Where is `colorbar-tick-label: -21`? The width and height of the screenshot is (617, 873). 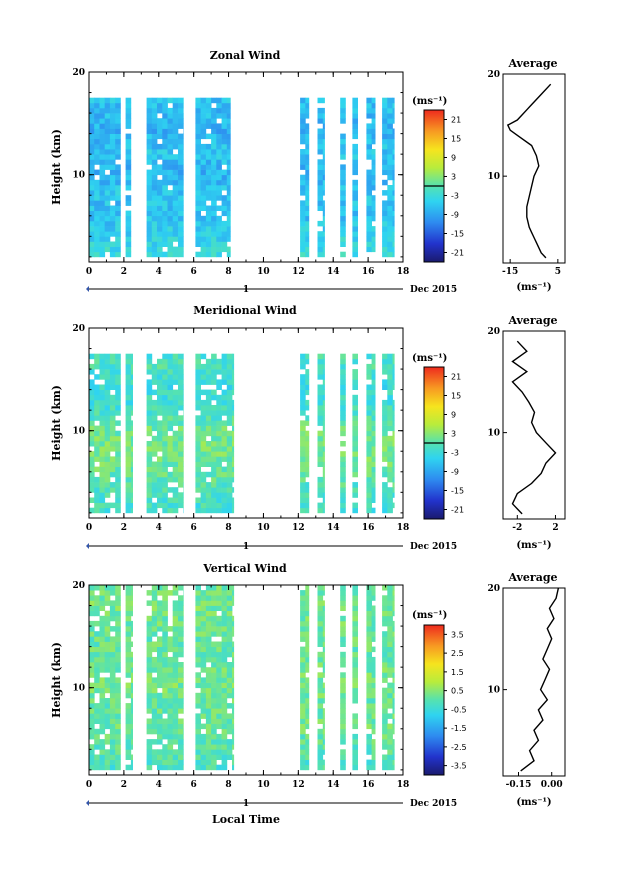
colorbar-tick-label: -21 is located at coordinates (457, 510).